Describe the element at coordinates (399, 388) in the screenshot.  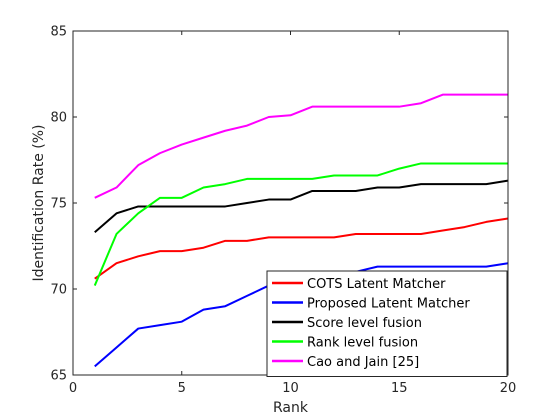
I see `x-tick-label: 15` at that location.